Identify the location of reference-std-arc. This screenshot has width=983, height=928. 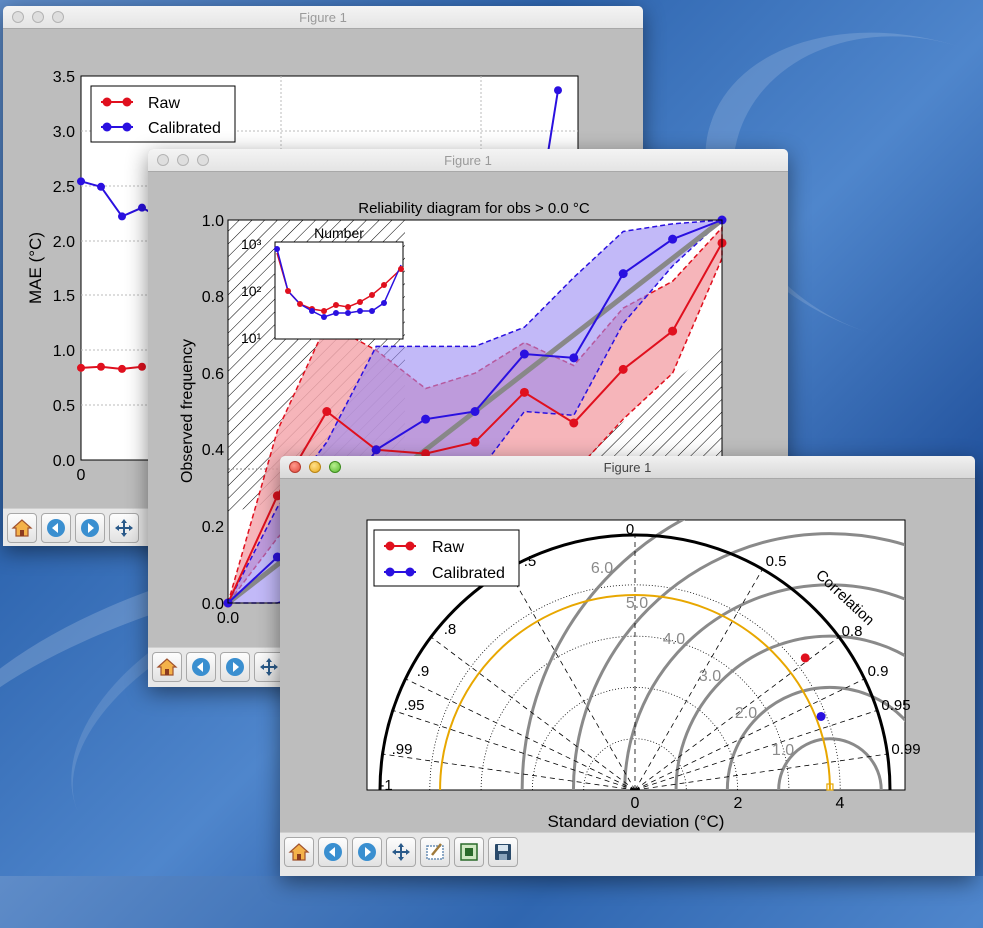
(635, 692).